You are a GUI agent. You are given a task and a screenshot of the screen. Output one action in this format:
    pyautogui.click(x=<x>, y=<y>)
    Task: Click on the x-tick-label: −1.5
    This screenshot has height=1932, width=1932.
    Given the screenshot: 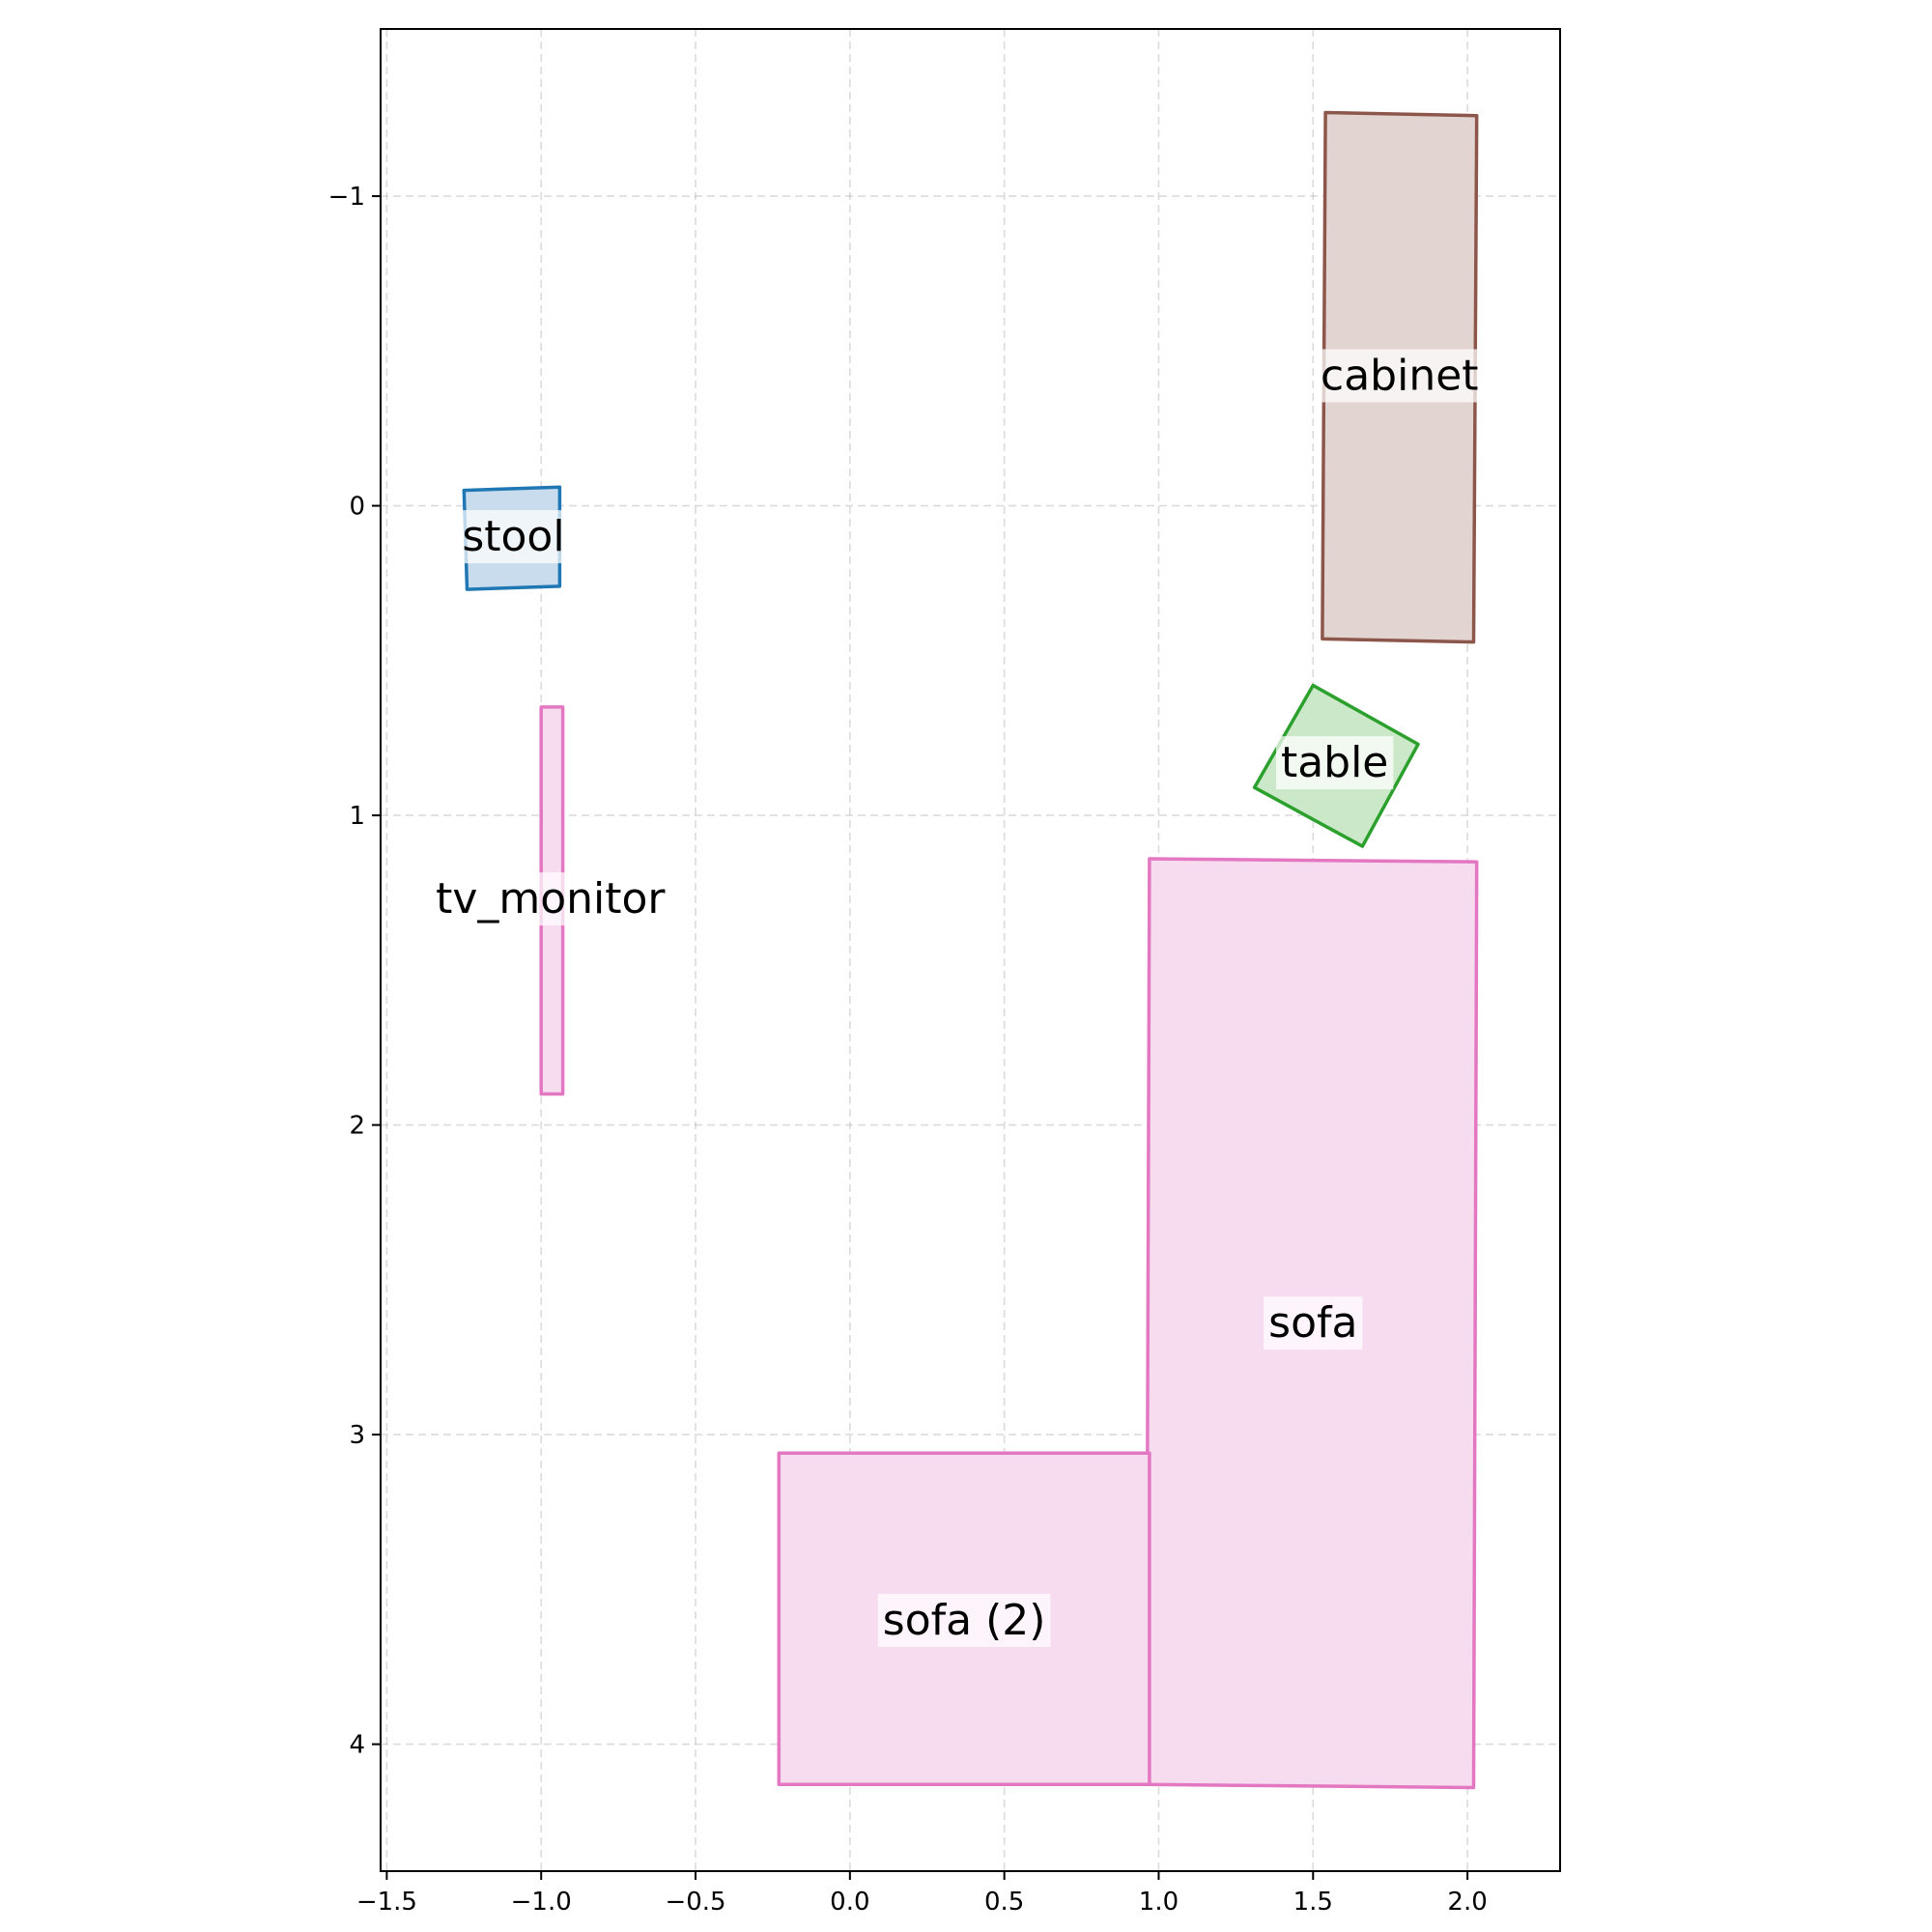 What is the action you would take?
    pyautogui.click(x=386, y=1902)
    